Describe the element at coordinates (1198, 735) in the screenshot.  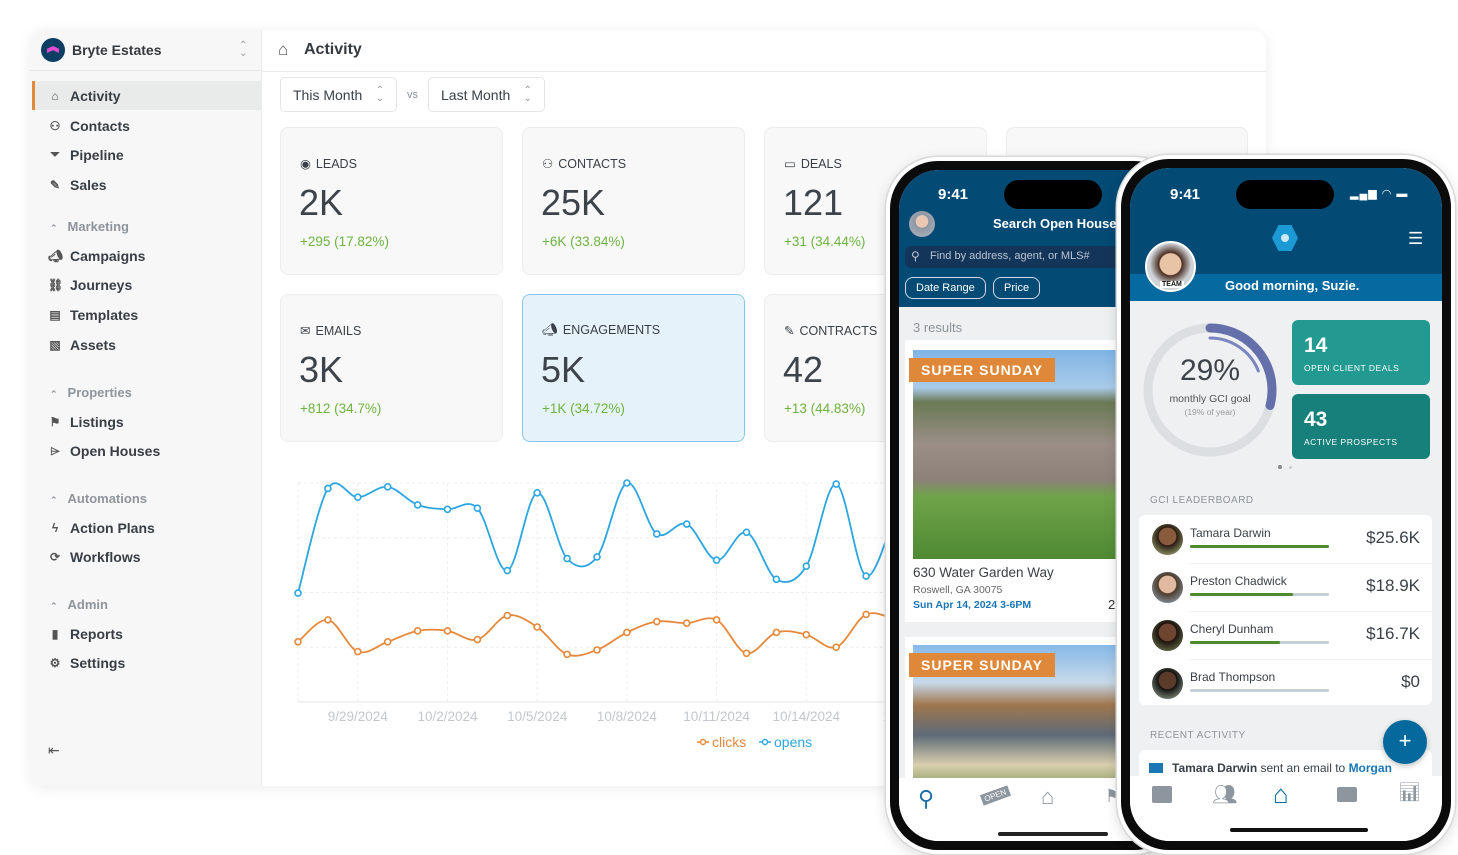
I see `recent-activity-title: RECENT ACTIVITY` at that location.